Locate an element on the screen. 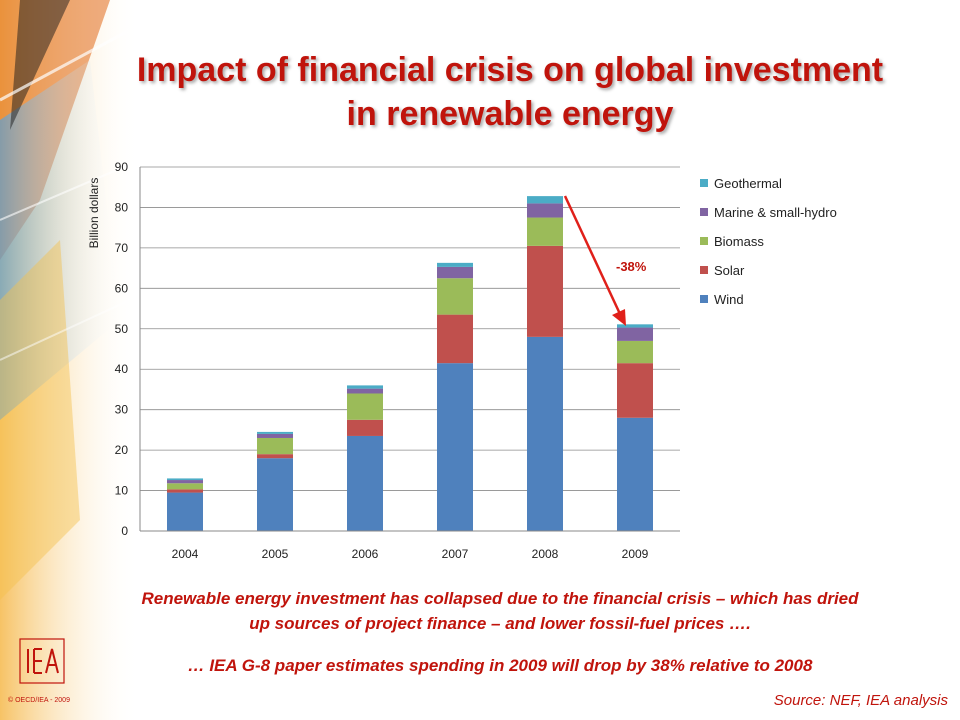 The width and height of the screenshot is (960, 720). bar-segment-geothermal-2008 is located at coordinates (545, 200).